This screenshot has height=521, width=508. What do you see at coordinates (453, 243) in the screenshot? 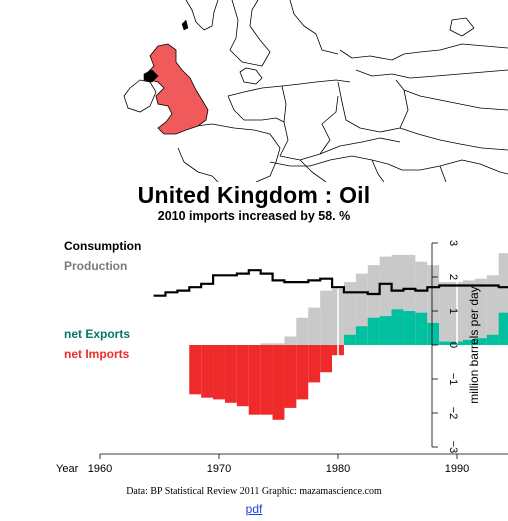
I see `y-tick-label: 3` at bounding box center [453, 243].